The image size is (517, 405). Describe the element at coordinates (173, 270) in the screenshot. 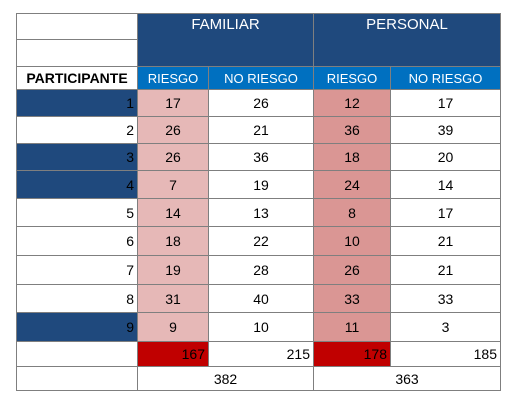

I see `familiar-riesgo-value: 19` at that location.